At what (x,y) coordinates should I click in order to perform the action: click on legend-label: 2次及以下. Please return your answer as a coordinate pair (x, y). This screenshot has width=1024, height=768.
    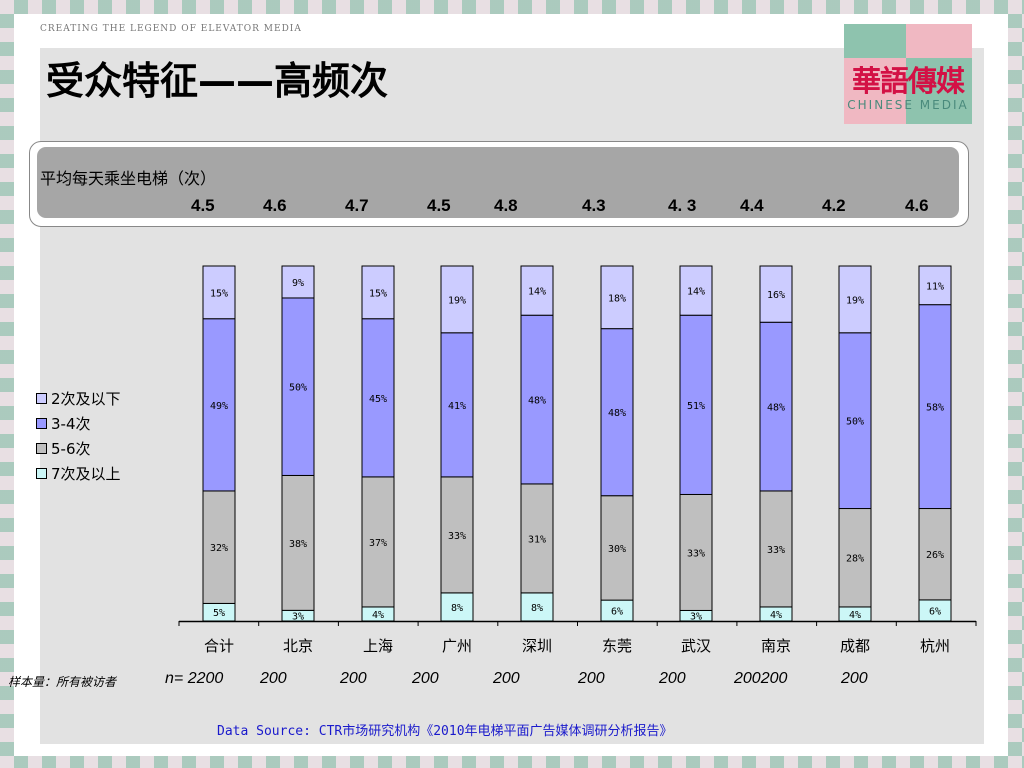
    Looking at the image, I should click on (86, 399).